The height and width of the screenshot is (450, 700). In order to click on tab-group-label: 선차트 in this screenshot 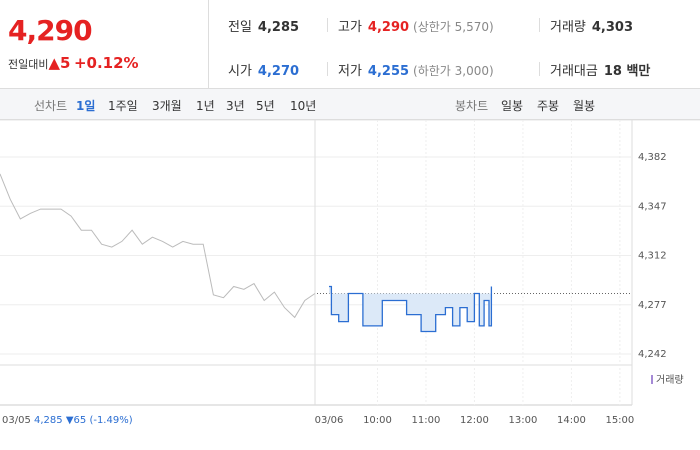, I will do `click(51, 106)`.